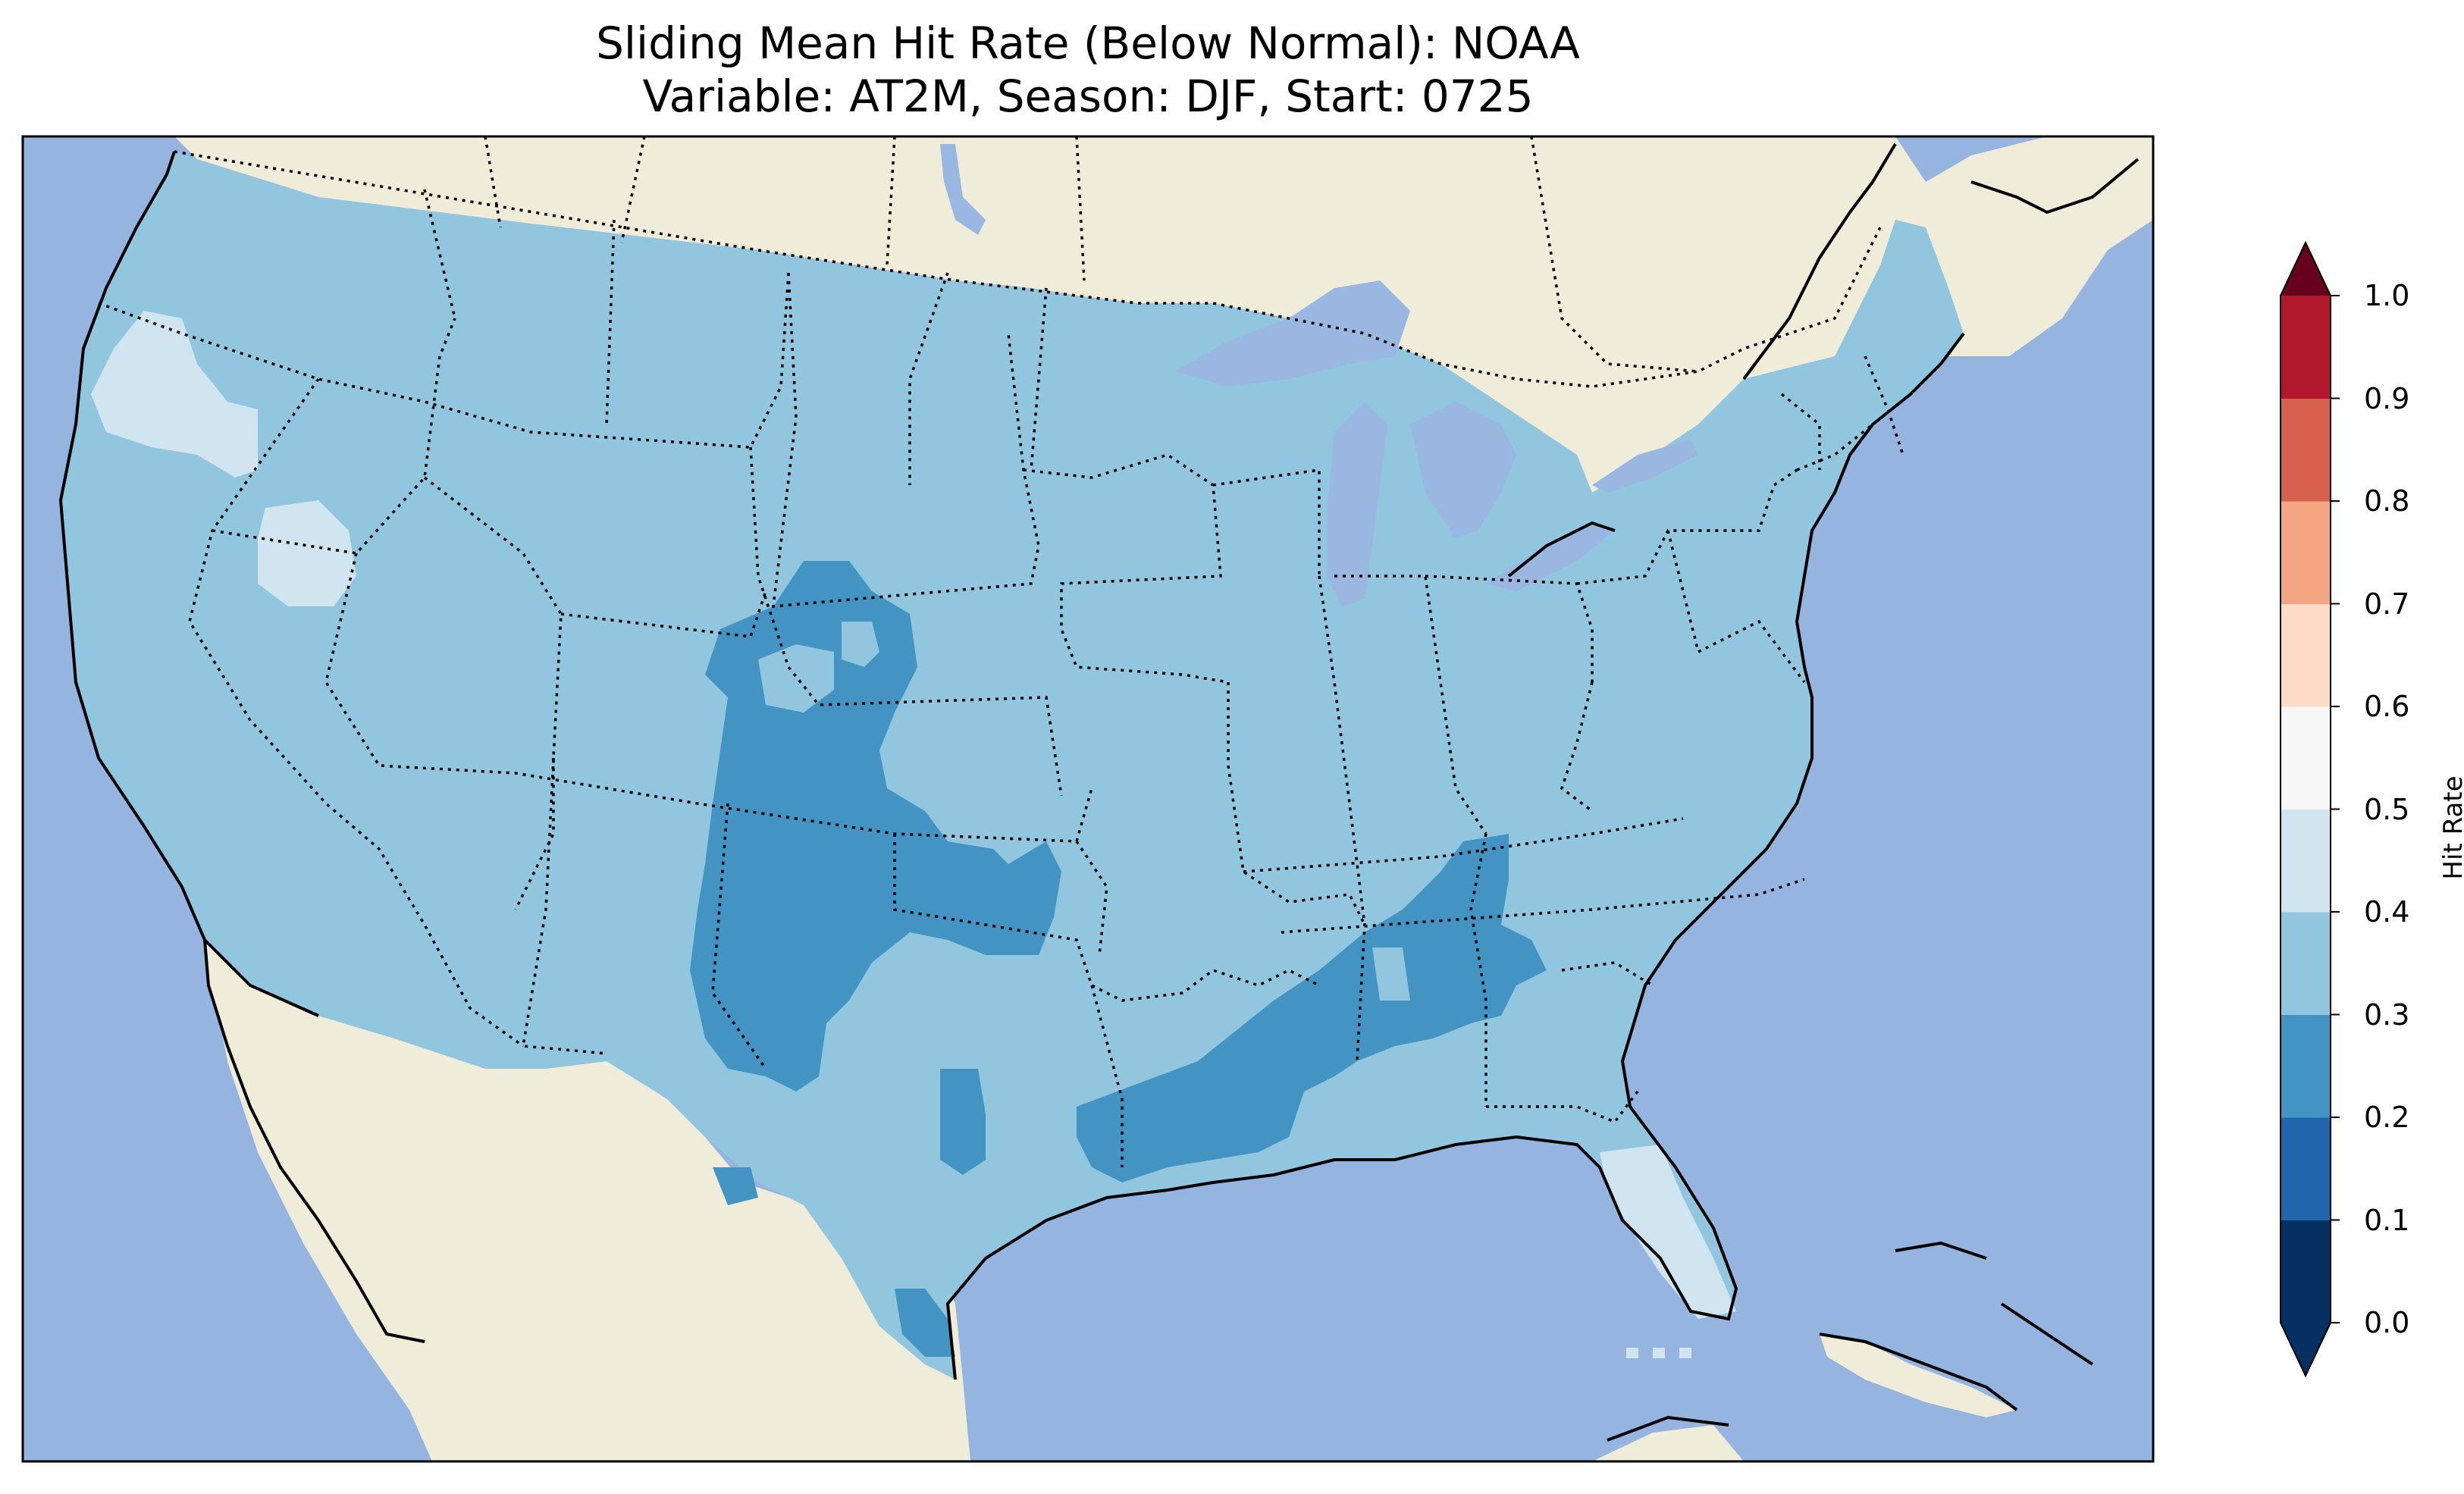  Describe the element at coordinates (1668, 1443) in the screenshot. I see `yucatan-land` at that location.